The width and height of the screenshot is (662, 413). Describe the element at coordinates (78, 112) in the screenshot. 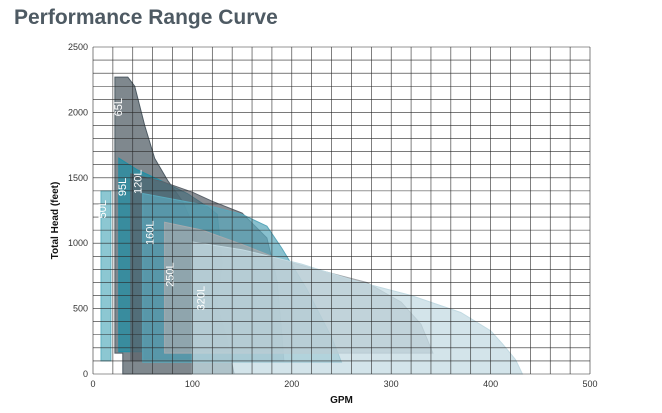

I see `y-tick-label: 2000` at that location.